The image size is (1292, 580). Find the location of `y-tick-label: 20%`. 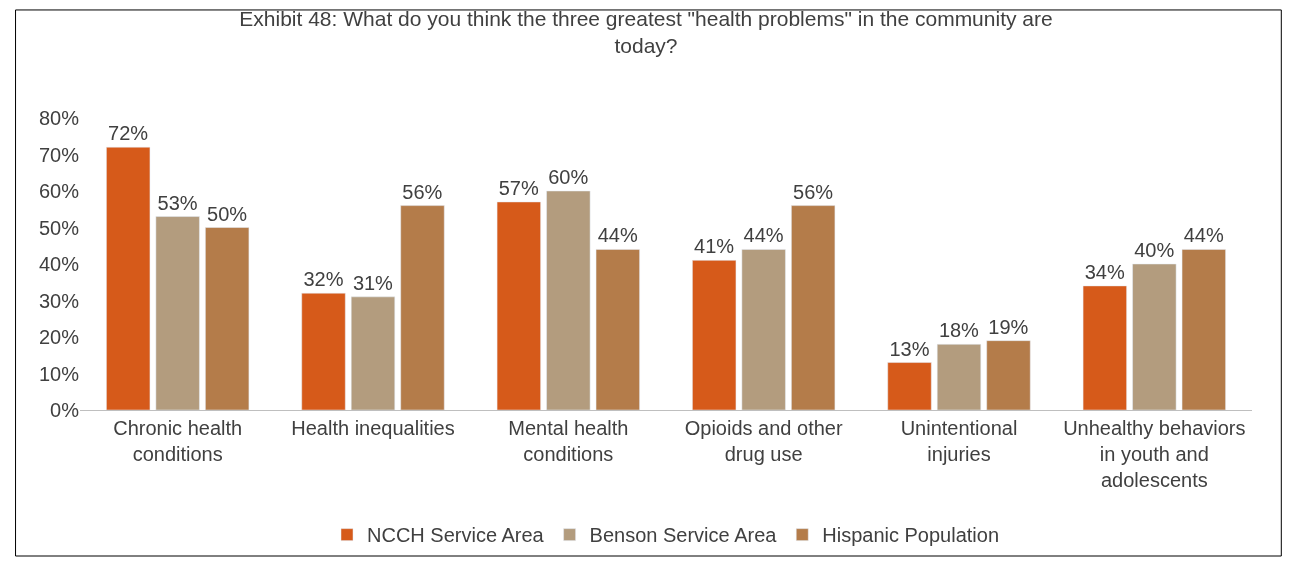

y-tick-label: 20% is located at coordinates (59, 337).